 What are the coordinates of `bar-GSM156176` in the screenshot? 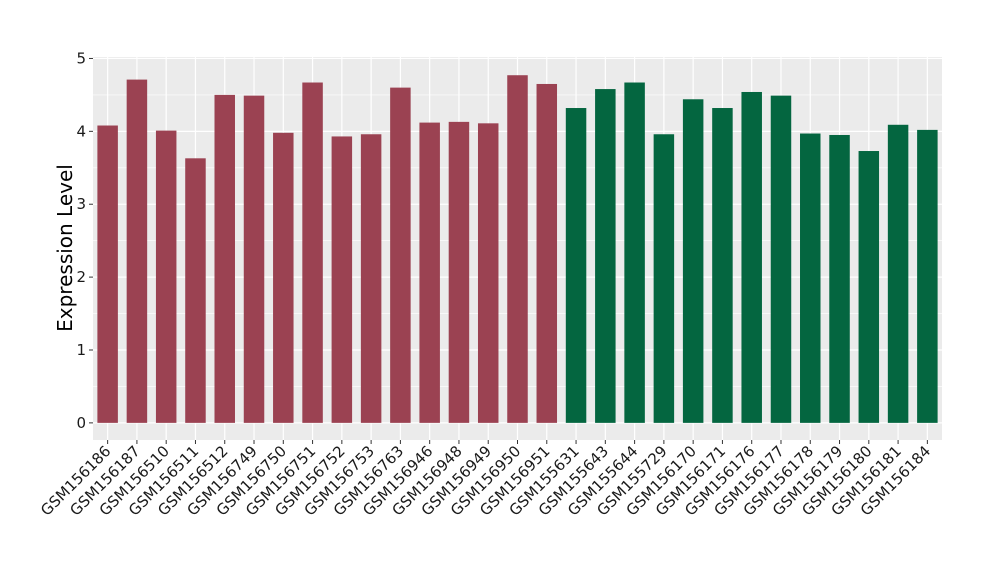 It's located at (751, 257).